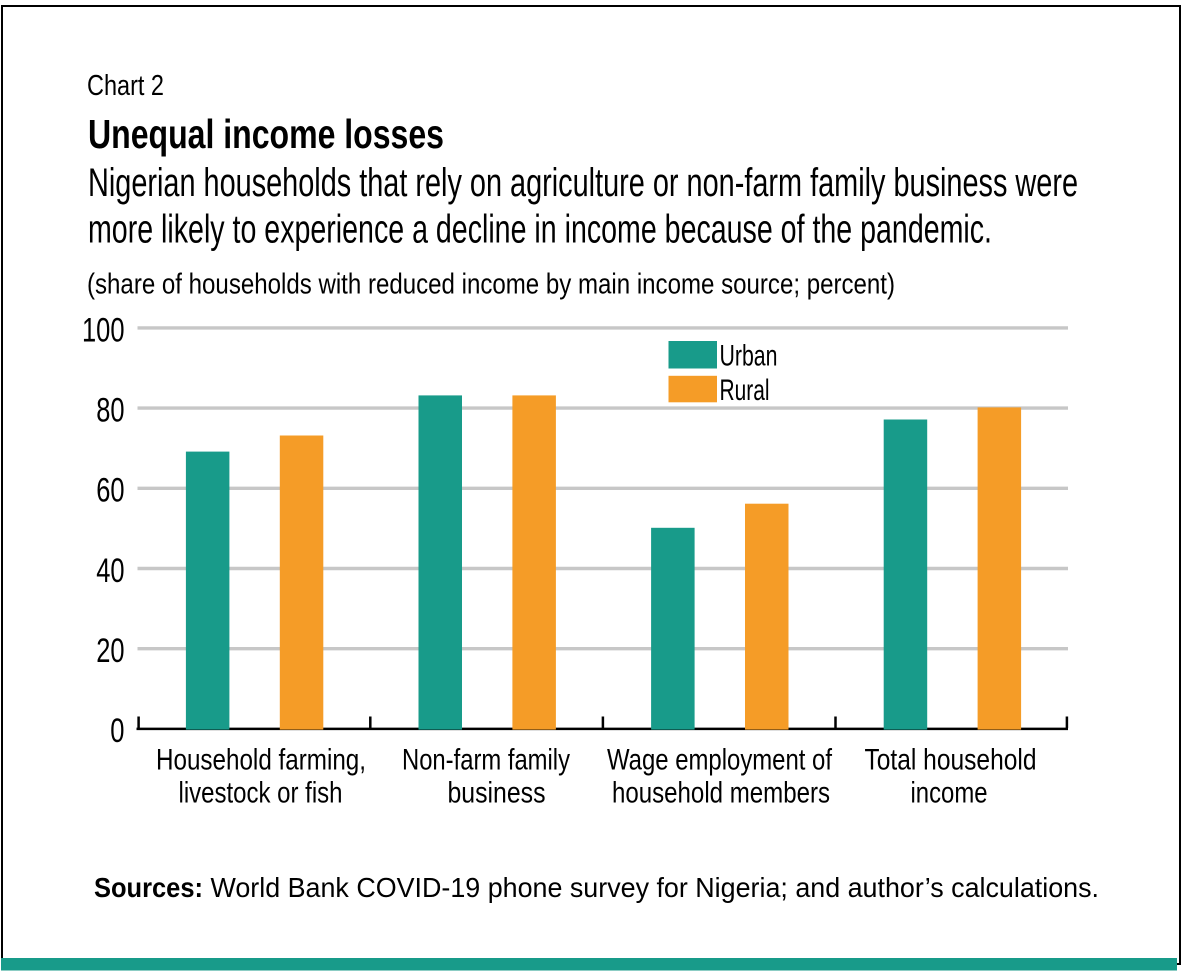 The image size is (1182, 976). Describe the element at coordinates (721, 793) in the screenshot. I see `svg-text: household members` at that location.